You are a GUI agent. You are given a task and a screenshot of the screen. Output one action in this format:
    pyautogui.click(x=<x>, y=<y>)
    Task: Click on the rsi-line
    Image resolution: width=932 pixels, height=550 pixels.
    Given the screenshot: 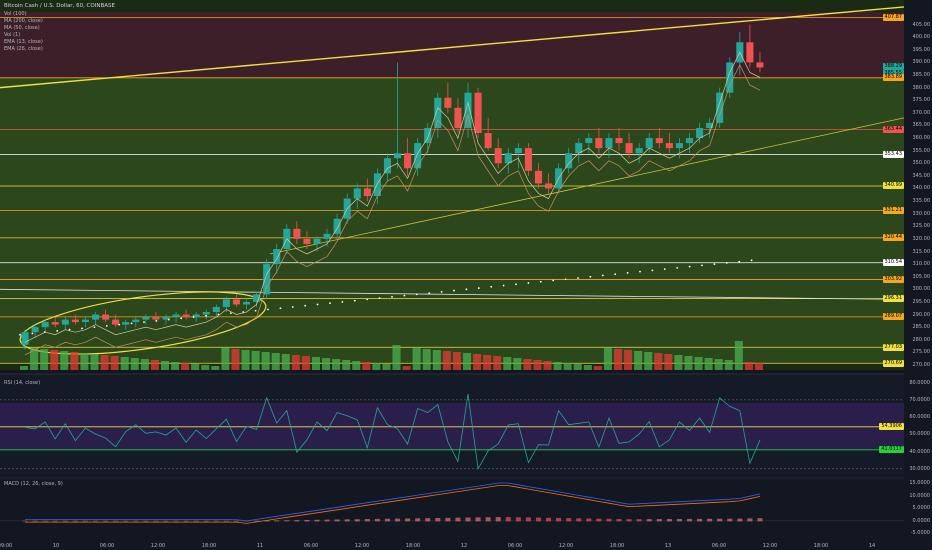 What is the action you would take?
    pyautogui.click(x=392, y=432)
    